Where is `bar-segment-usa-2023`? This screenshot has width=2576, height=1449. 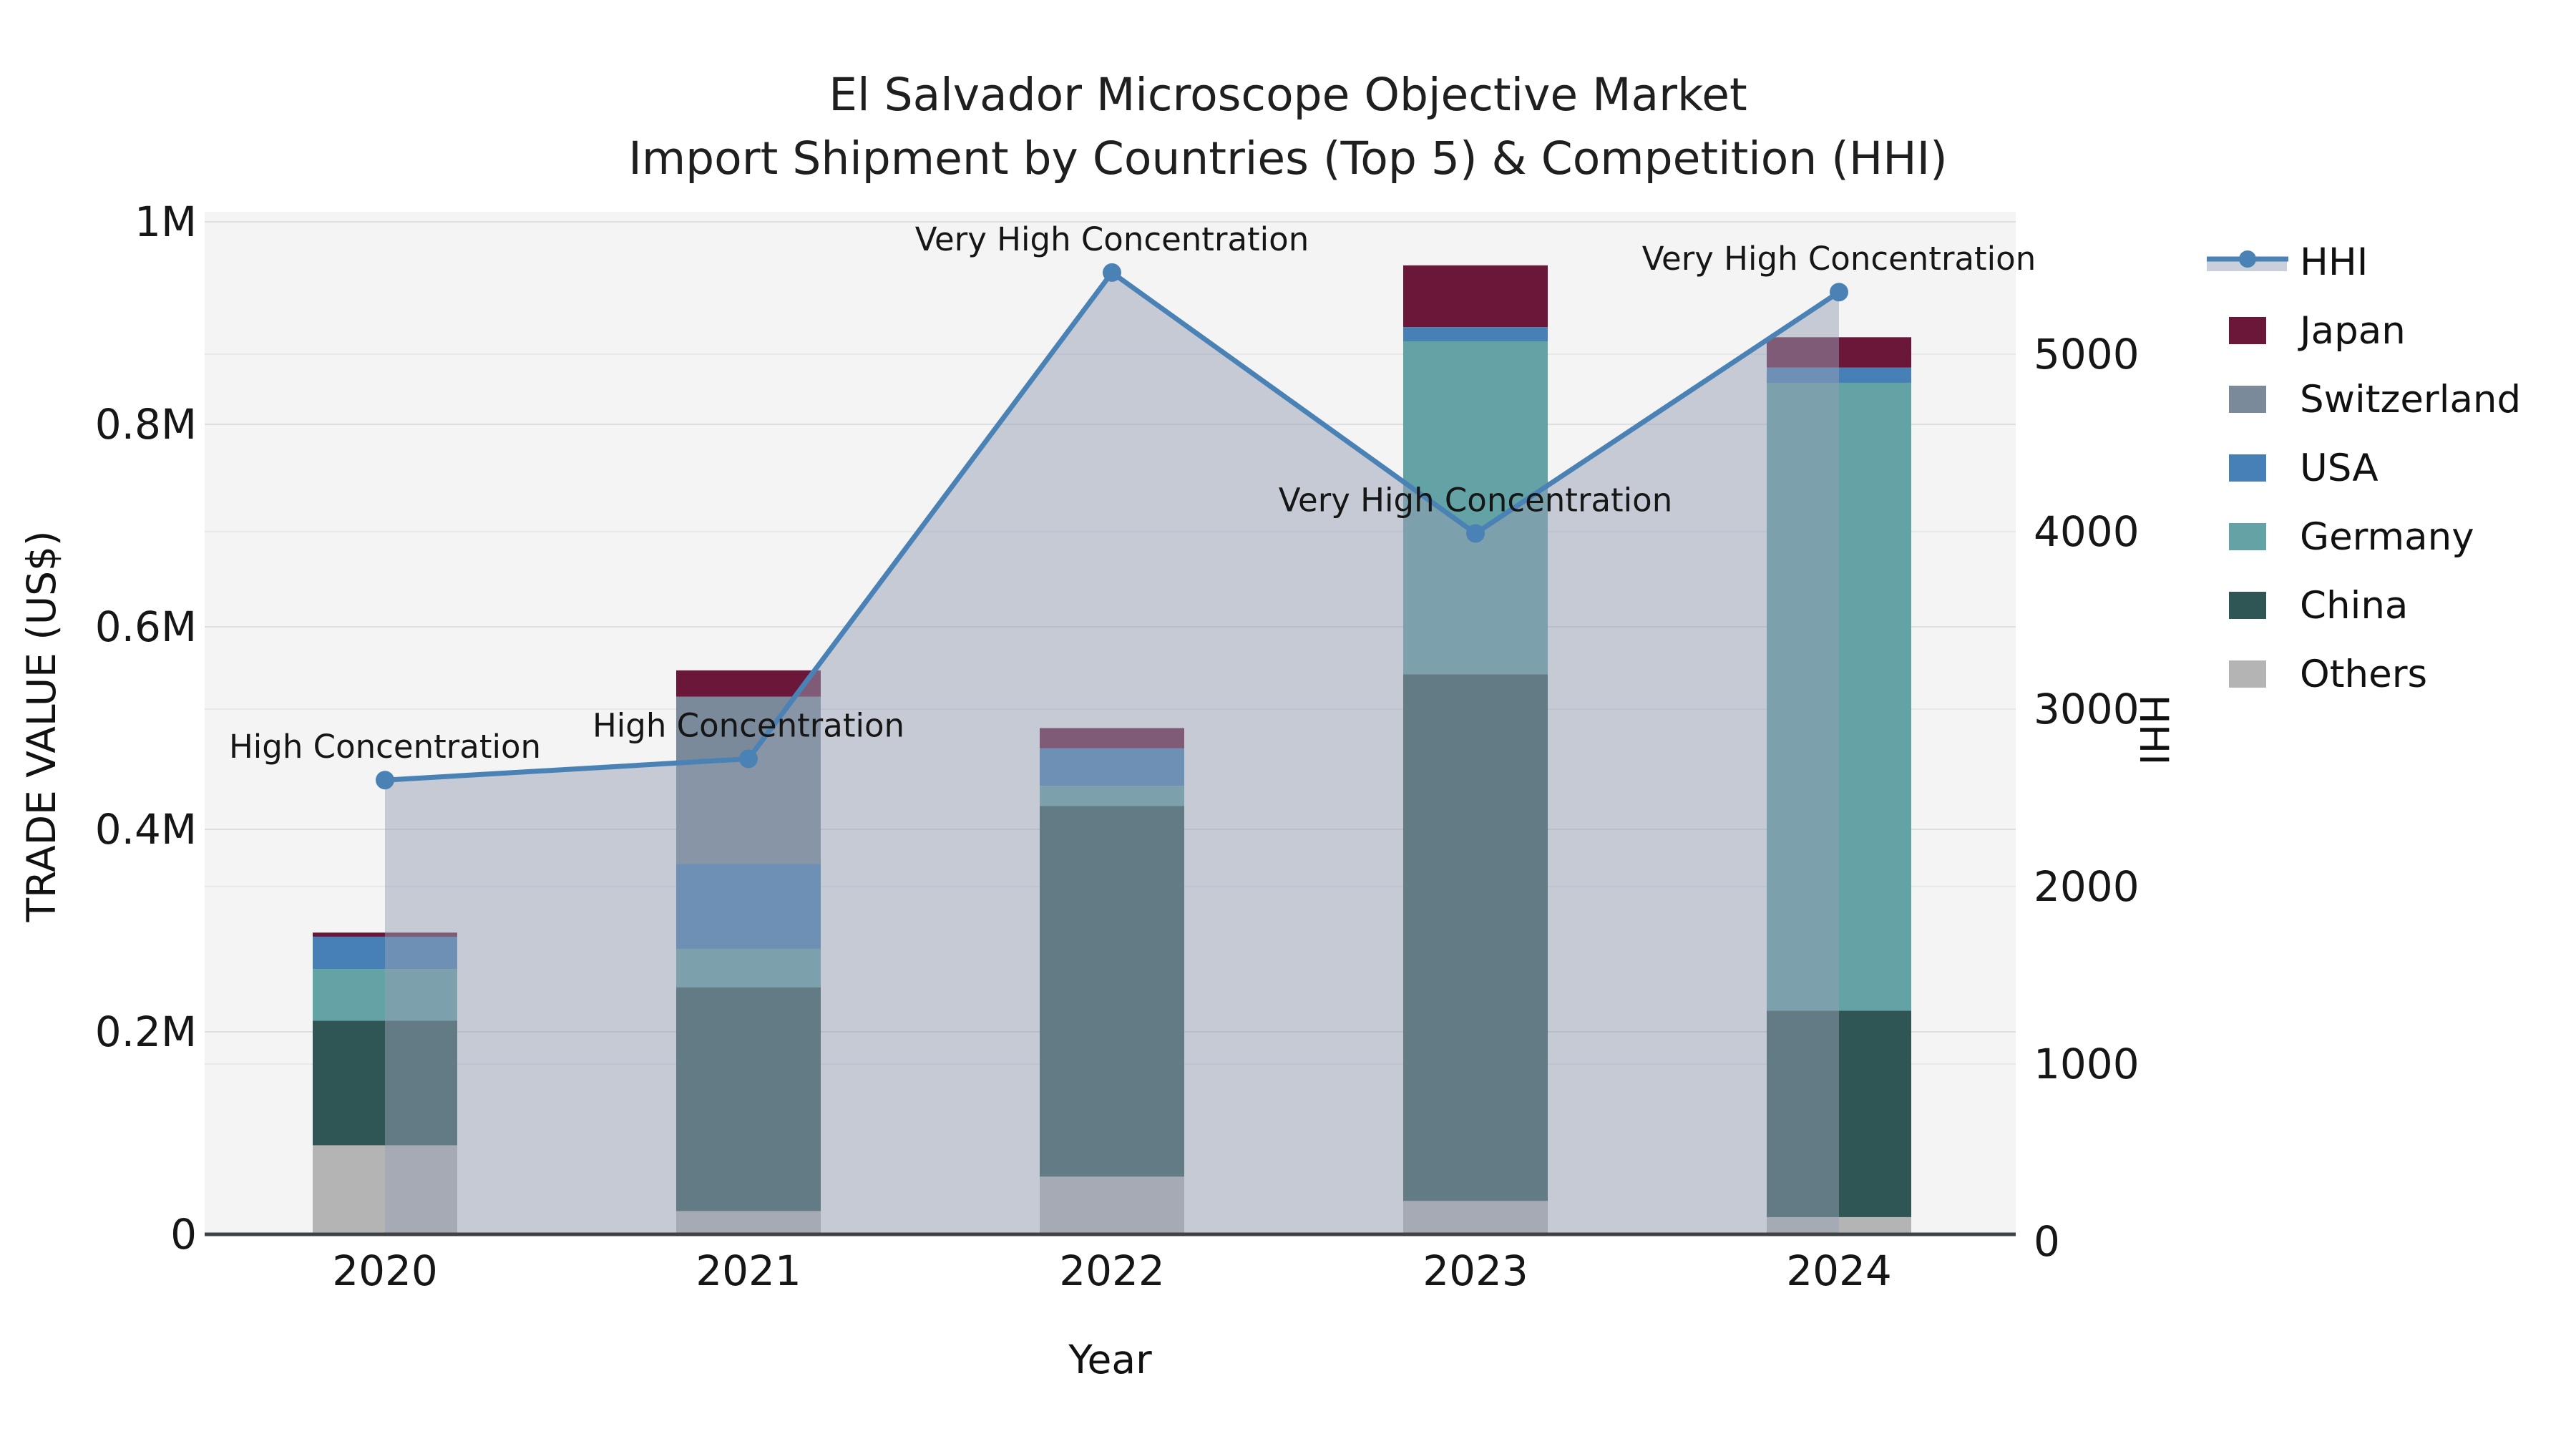 bar-segment-usa-2023 is located at coordinates (1475, 334).